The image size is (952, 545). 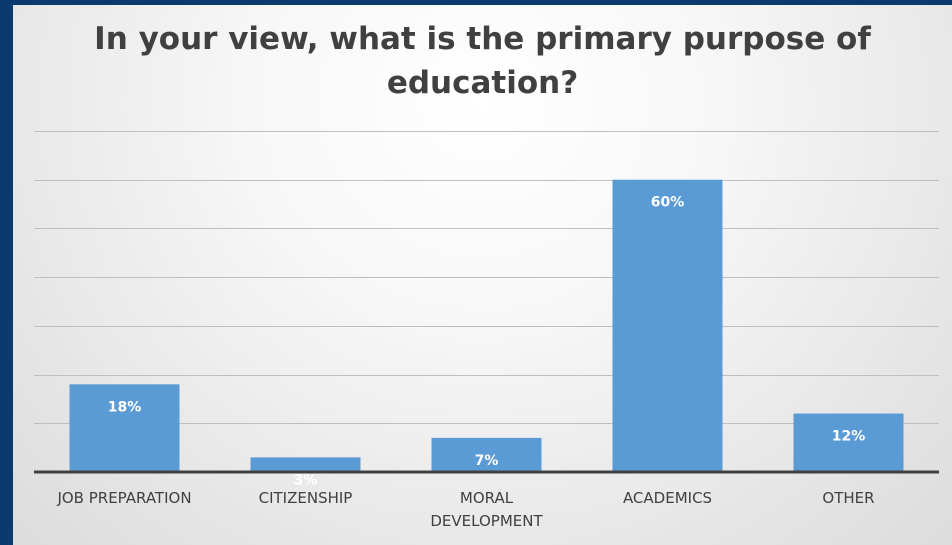 What do you see at coordinates (306, 480) in the screenshot?
I see `data-label: 3%` at bounding box center [306, 480].